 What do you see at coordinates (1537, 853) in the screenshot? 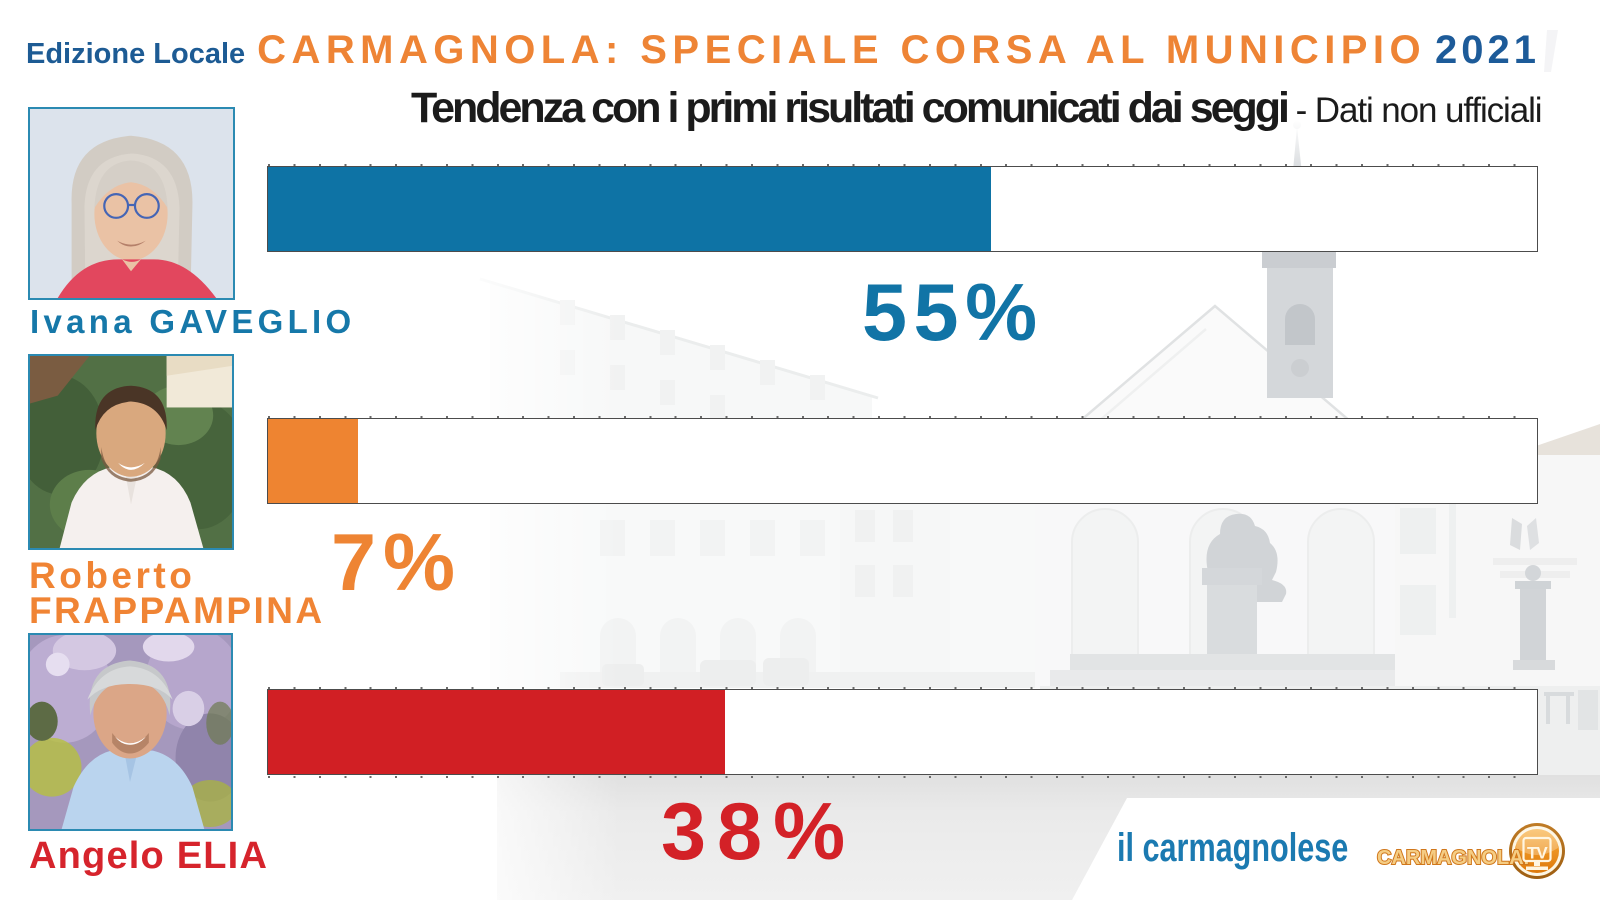
I see `svg-text: TV` at bounding box center [1537, 853].